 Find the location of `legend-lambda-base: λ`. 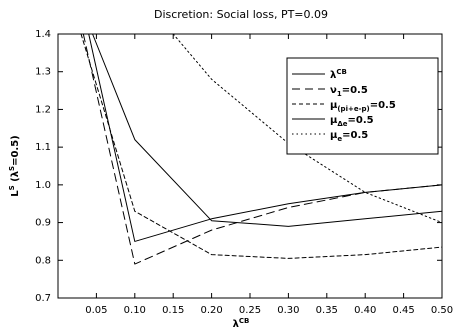

legend-lambda-base: λ is located at coordinates (333, 75).